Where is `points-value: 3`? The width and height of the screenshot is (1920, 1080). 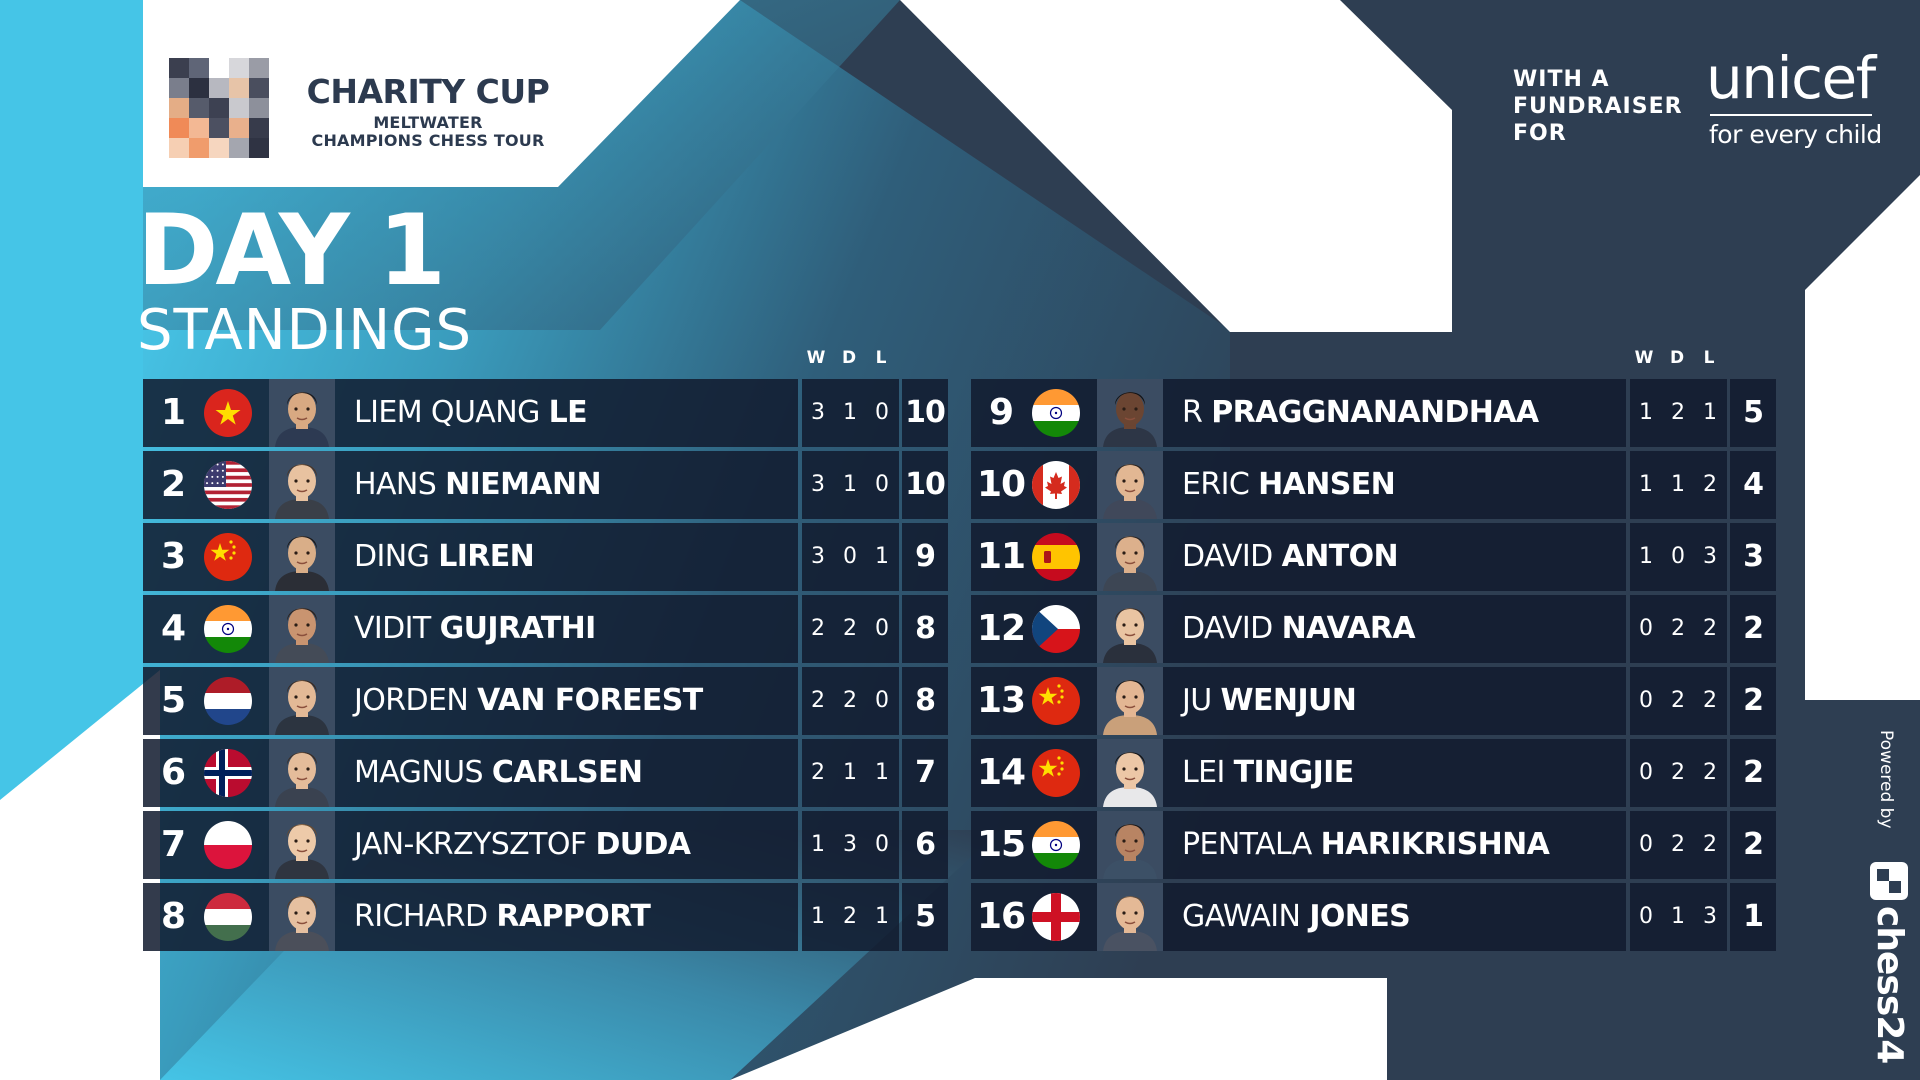 points-value: 3 is located at coordinates (1753, 556).